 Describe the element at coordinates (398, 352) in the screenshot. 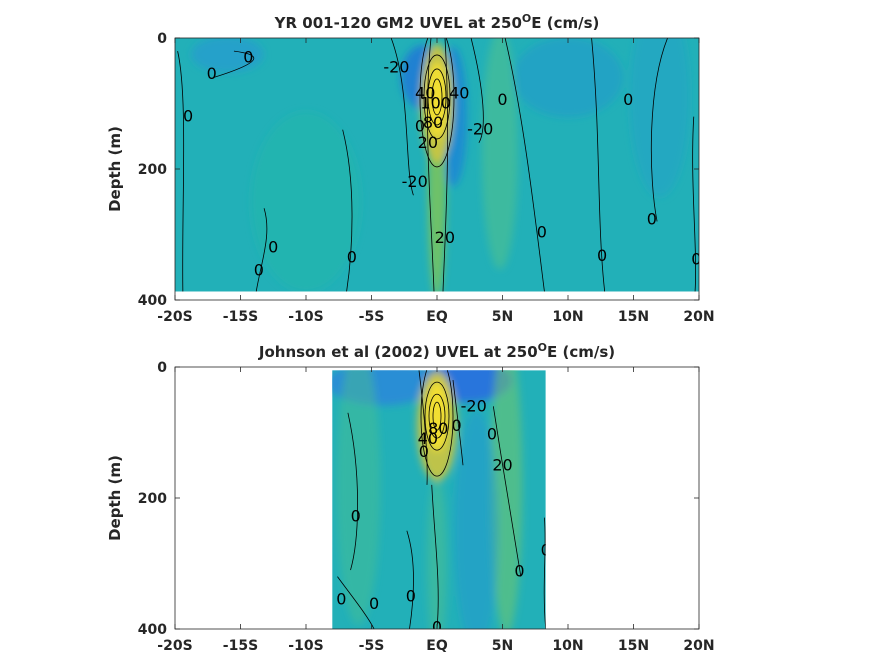

I see `chart-title-main: Johnson et al (2002) UVEL at 250` at that location.